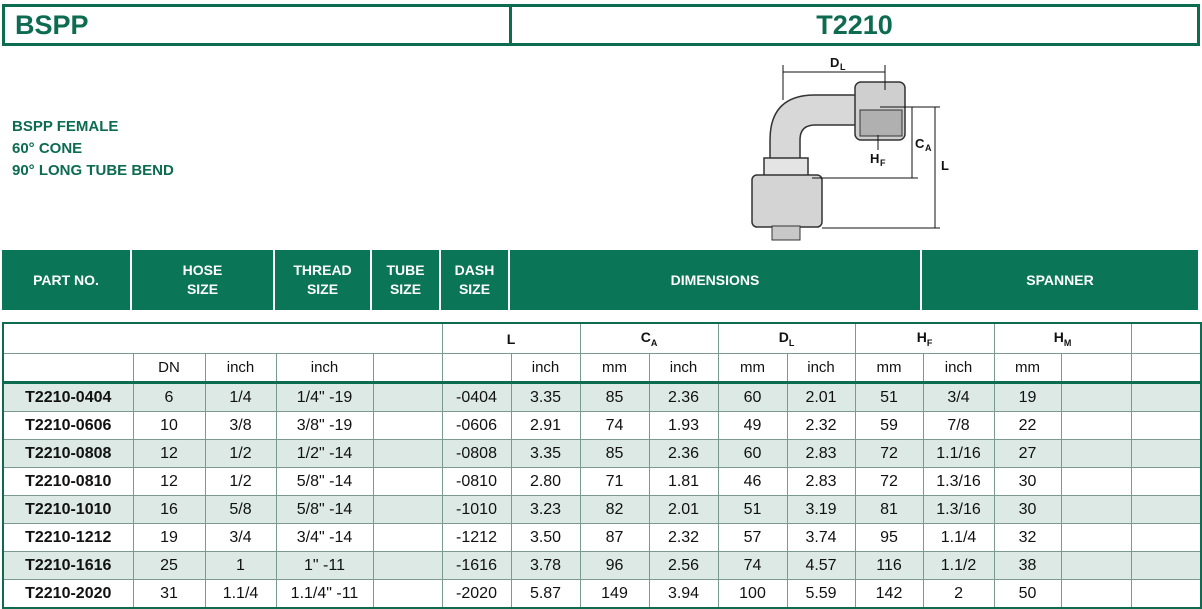  I want to click on cell: 1/4" -19, so click(324, 397).